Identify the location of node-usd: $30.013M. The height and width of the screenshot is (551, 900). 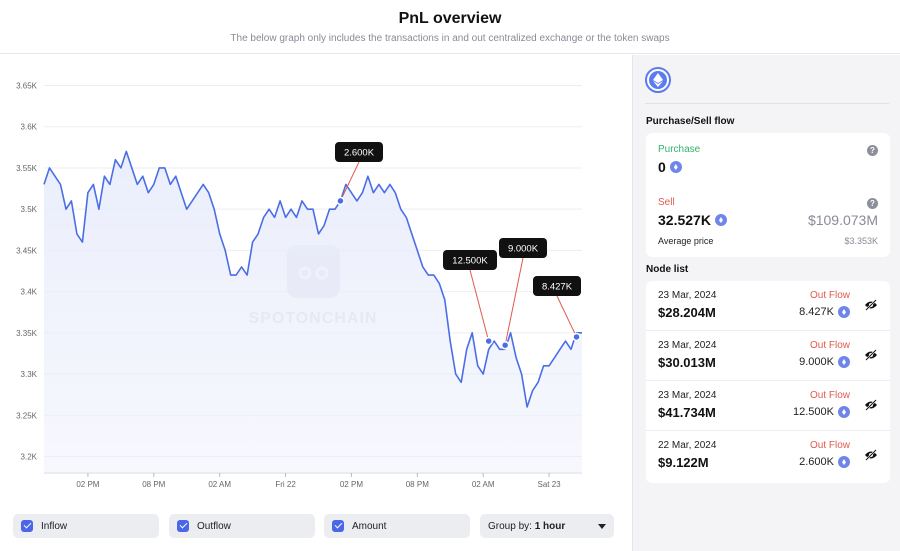
(687, 362).